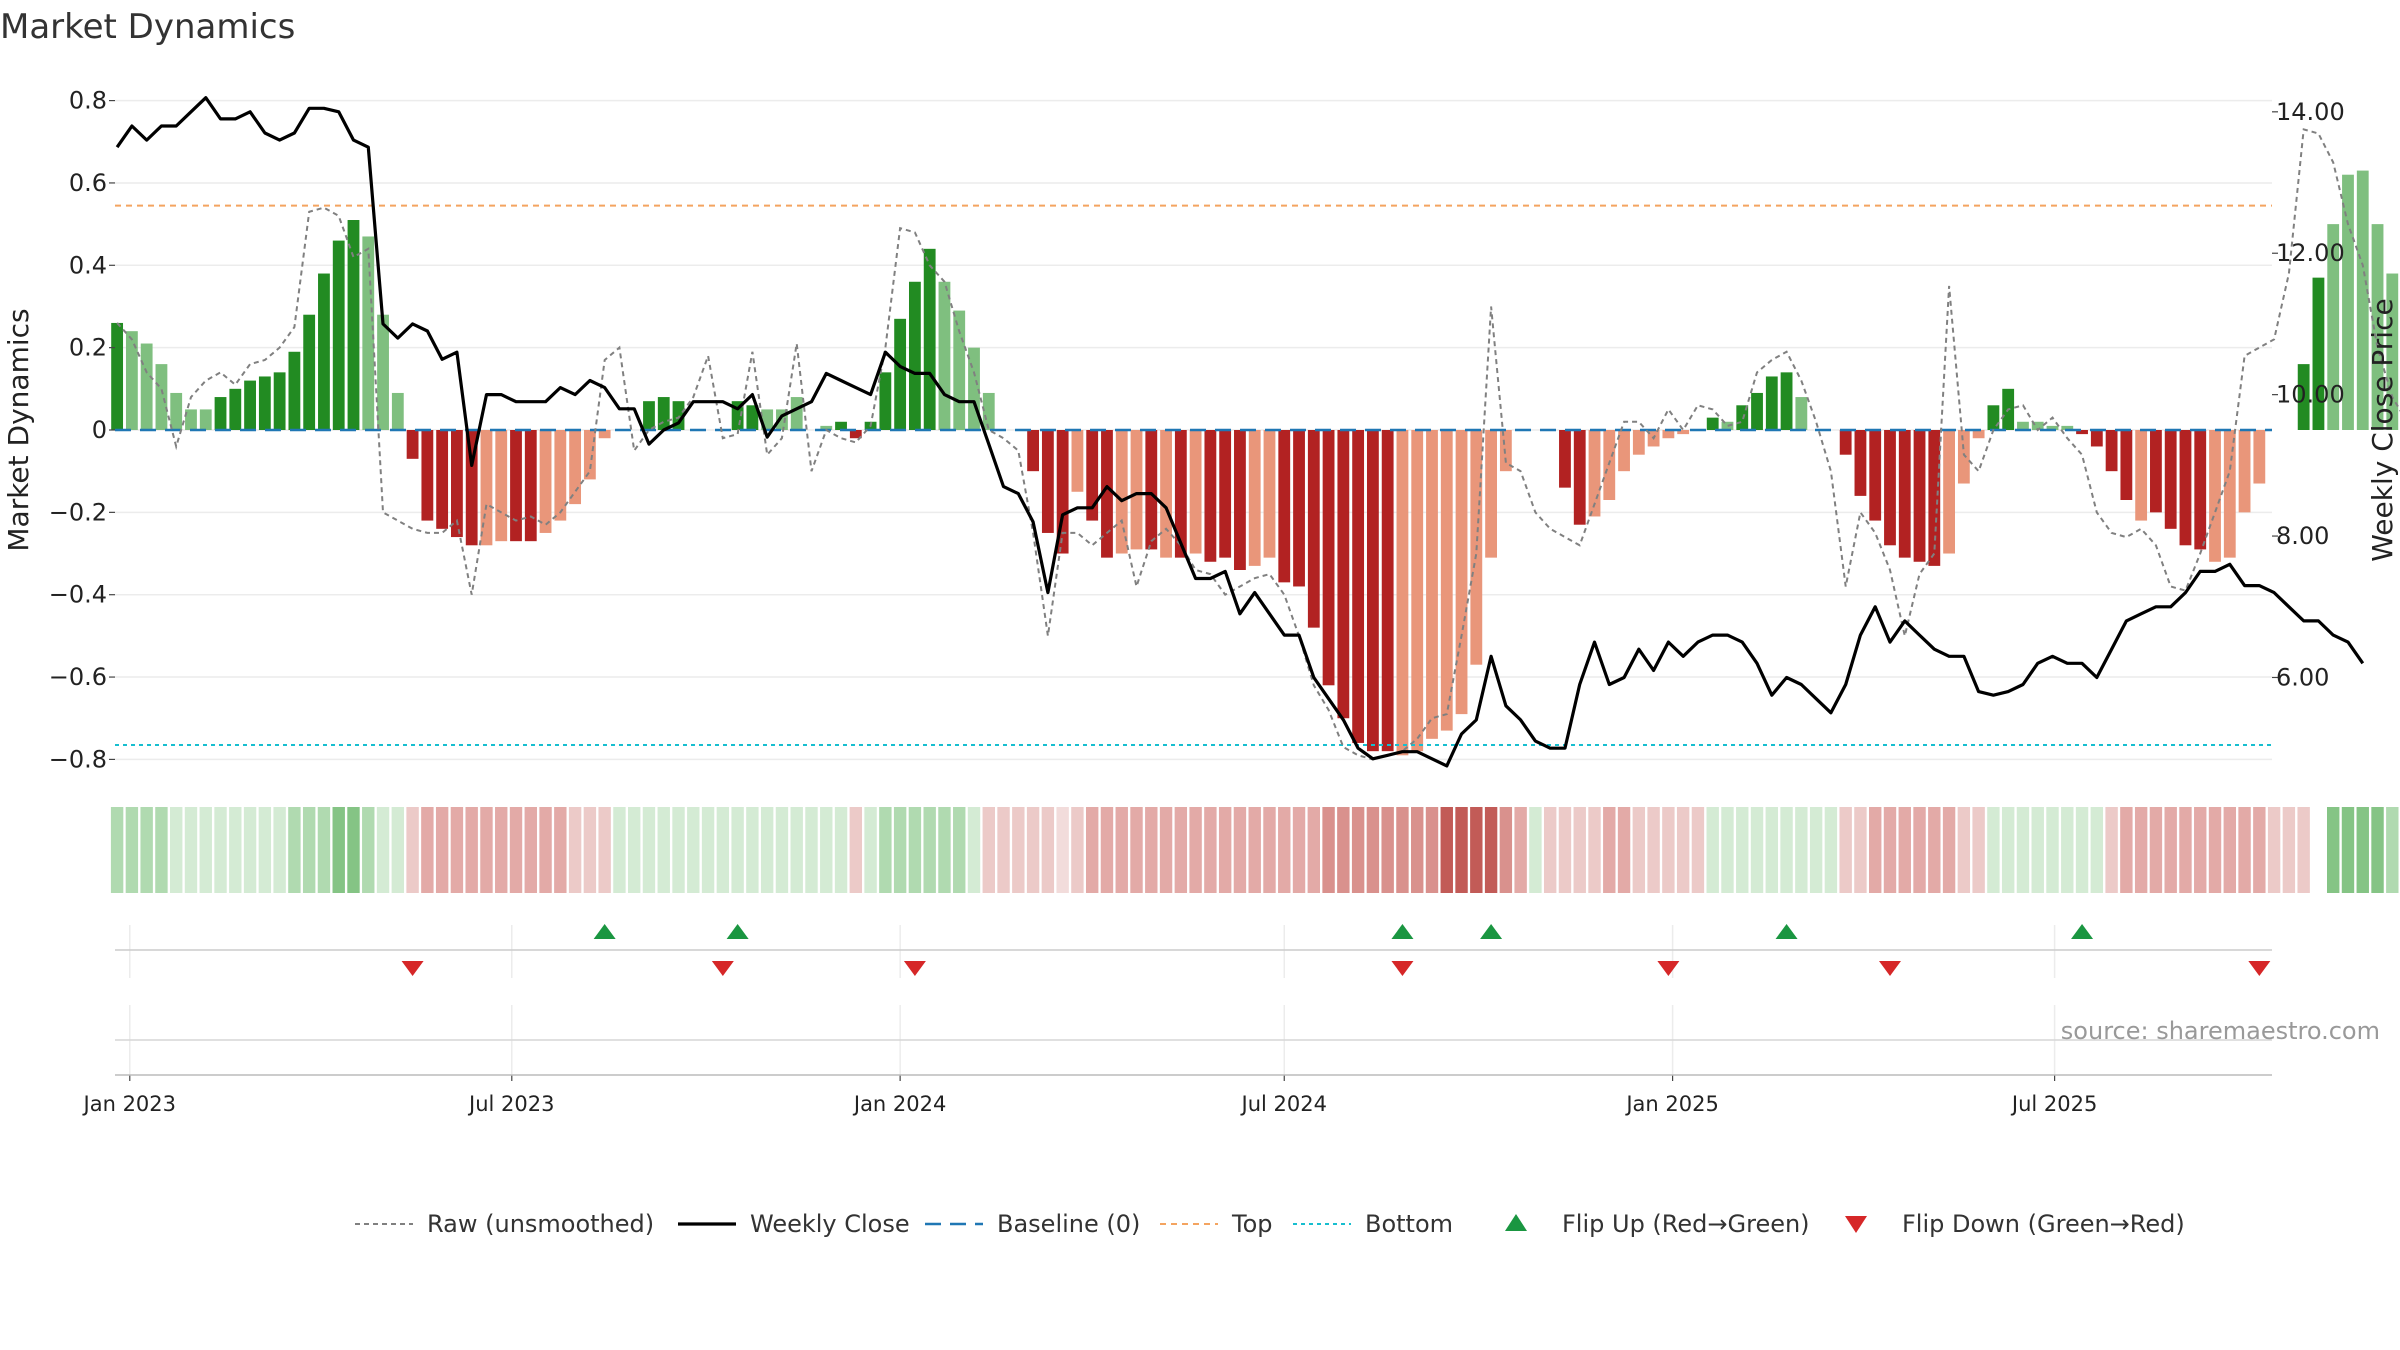 This screenshot has height=1350, width=2400. I want to click on legend-flip_up-entry: Flip Up (Red→Green), so click(1657, 1224).